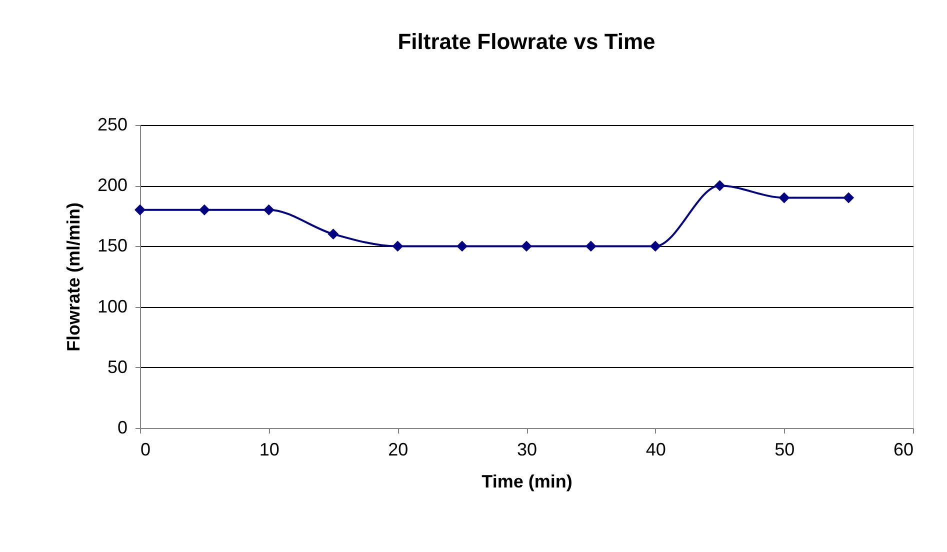 The height and width of the screenshot is (552, 947). I want to click on y-tick-label: 150, so click(112, 246).